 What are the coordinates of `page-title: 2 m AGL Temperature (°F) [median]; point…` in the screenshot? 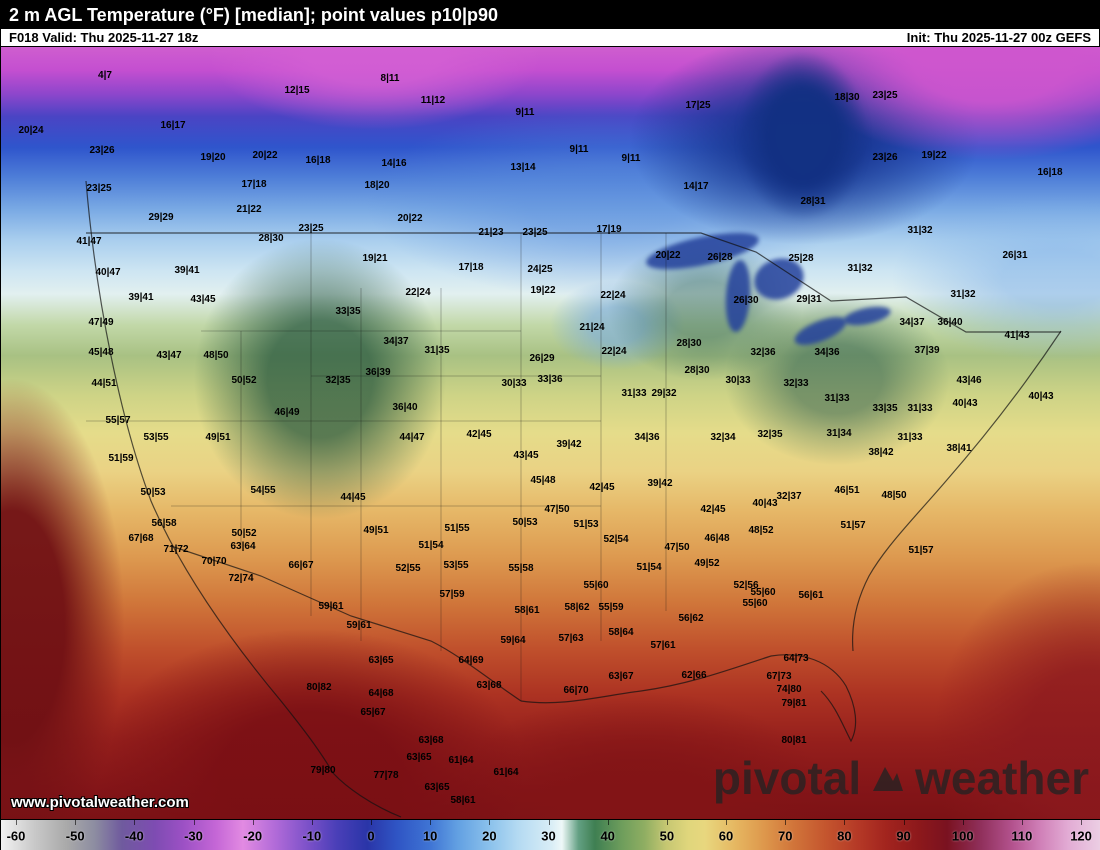 It's located at (253, 14).